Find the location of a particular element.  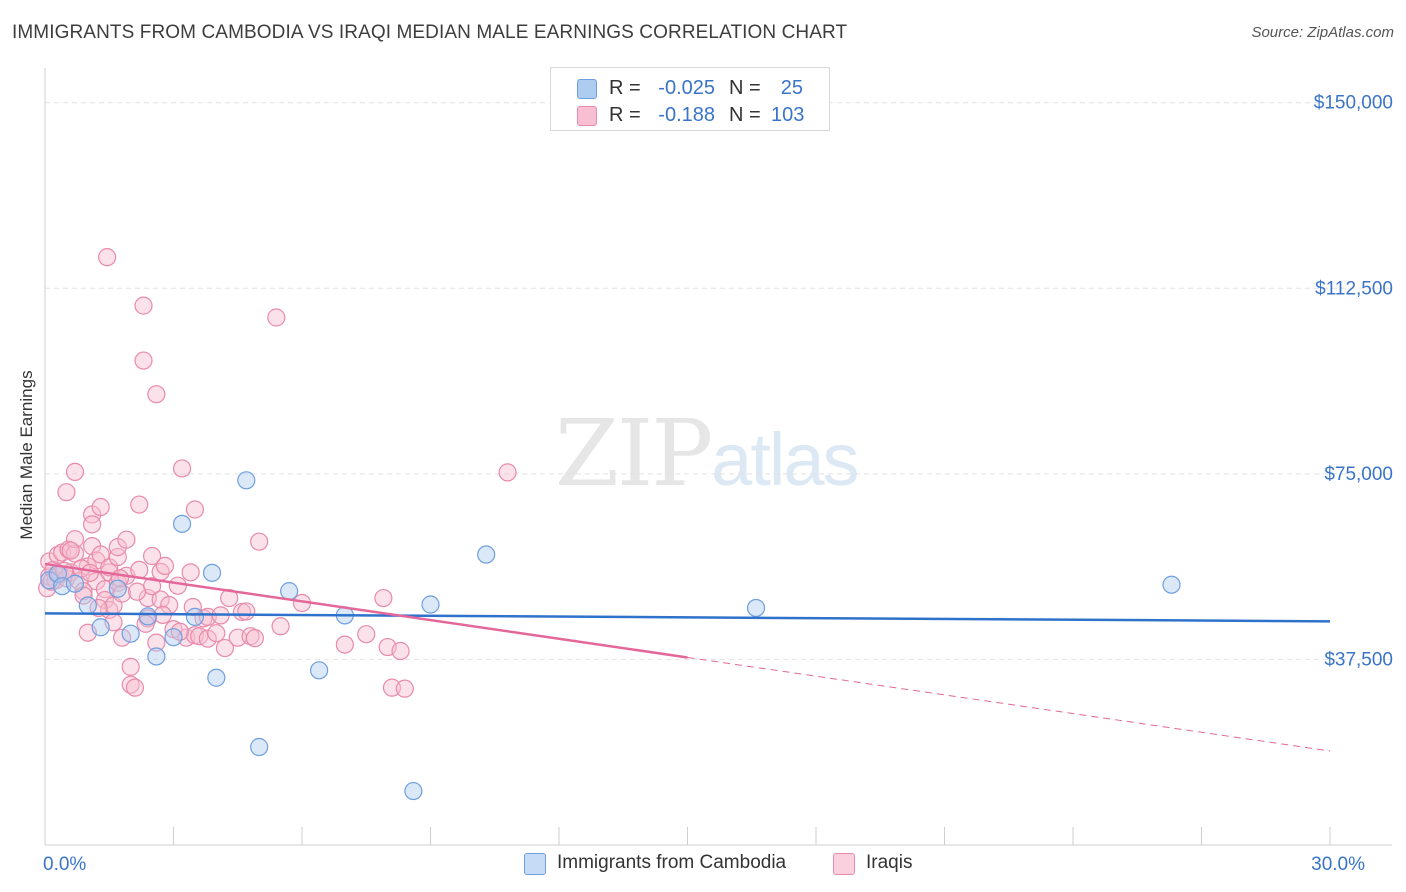

trendline-iraqis is located at coordinates (366, 610).